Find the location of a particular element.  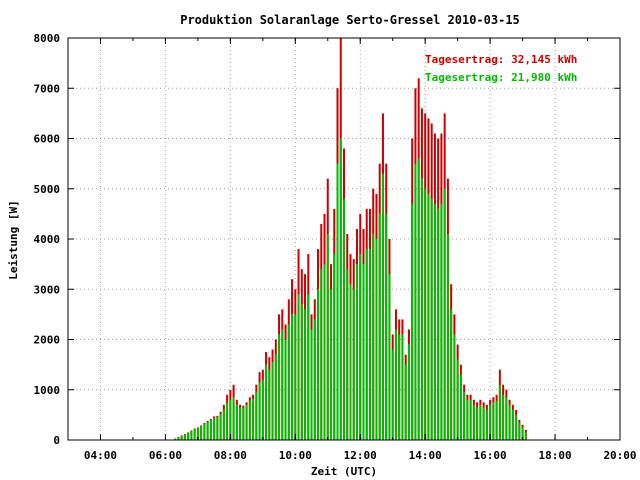

y-tick-label: 4000 is located at coordinates (47, 239).